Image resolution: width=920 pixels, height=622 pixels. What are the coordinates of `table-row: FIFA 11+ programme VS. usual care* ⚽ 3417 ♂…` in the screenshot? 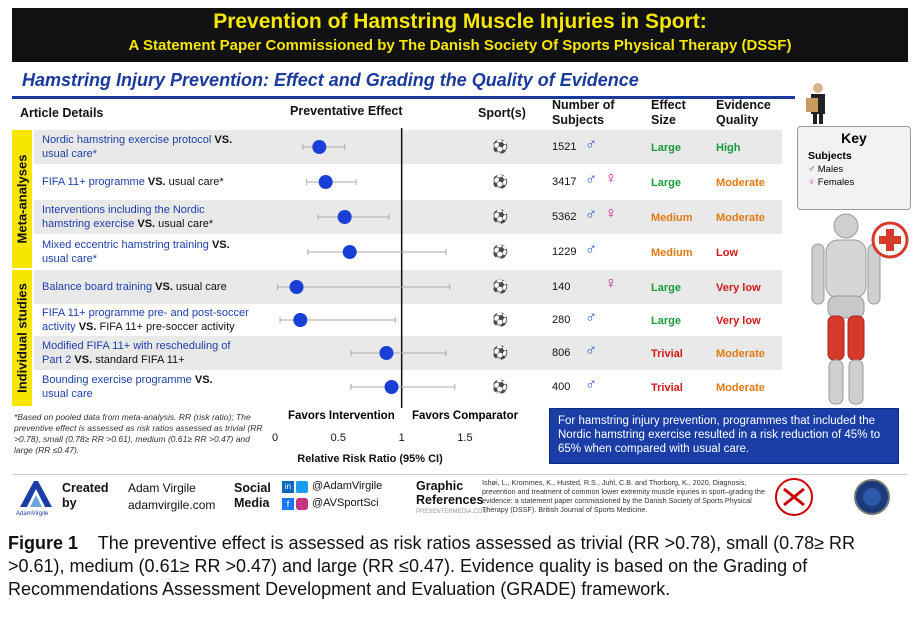 It's located at (408, 182).